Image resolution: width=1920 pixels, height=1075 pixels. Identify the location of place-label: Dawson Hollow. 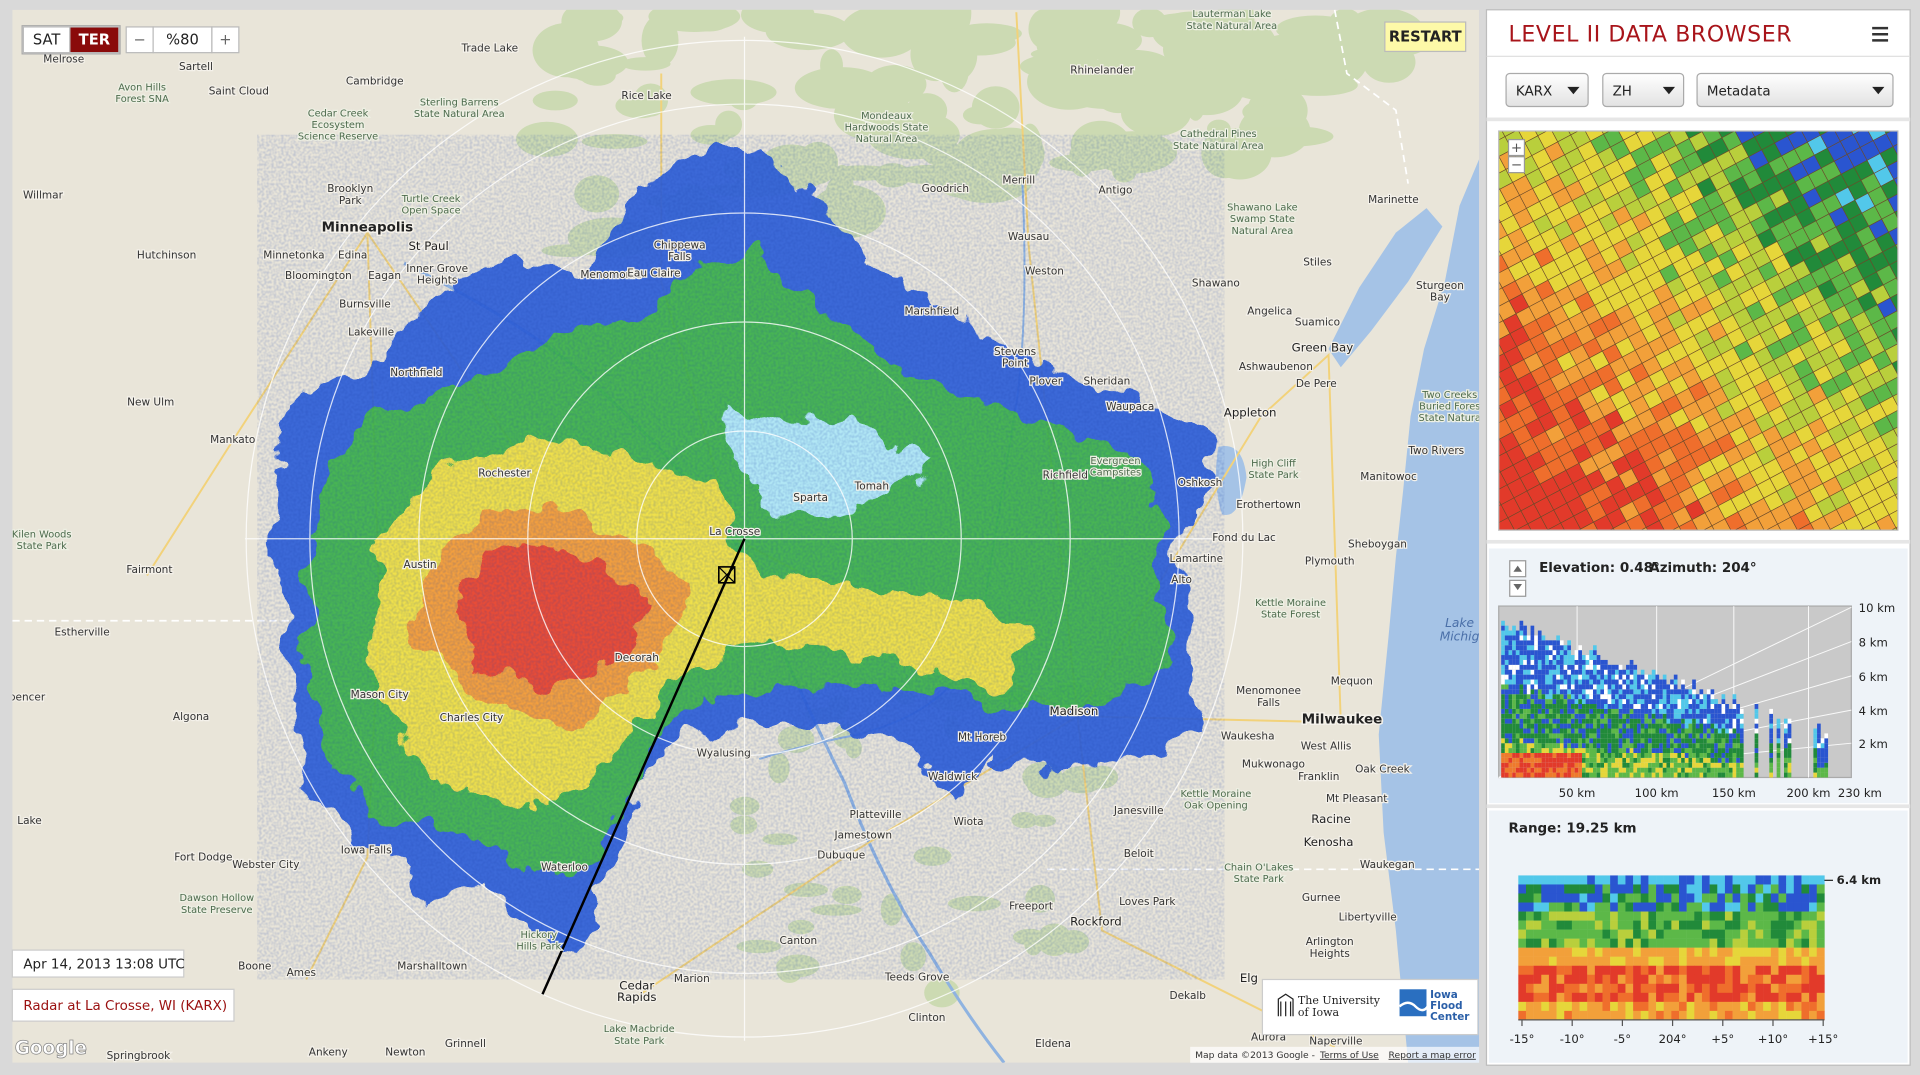
(216, 898).